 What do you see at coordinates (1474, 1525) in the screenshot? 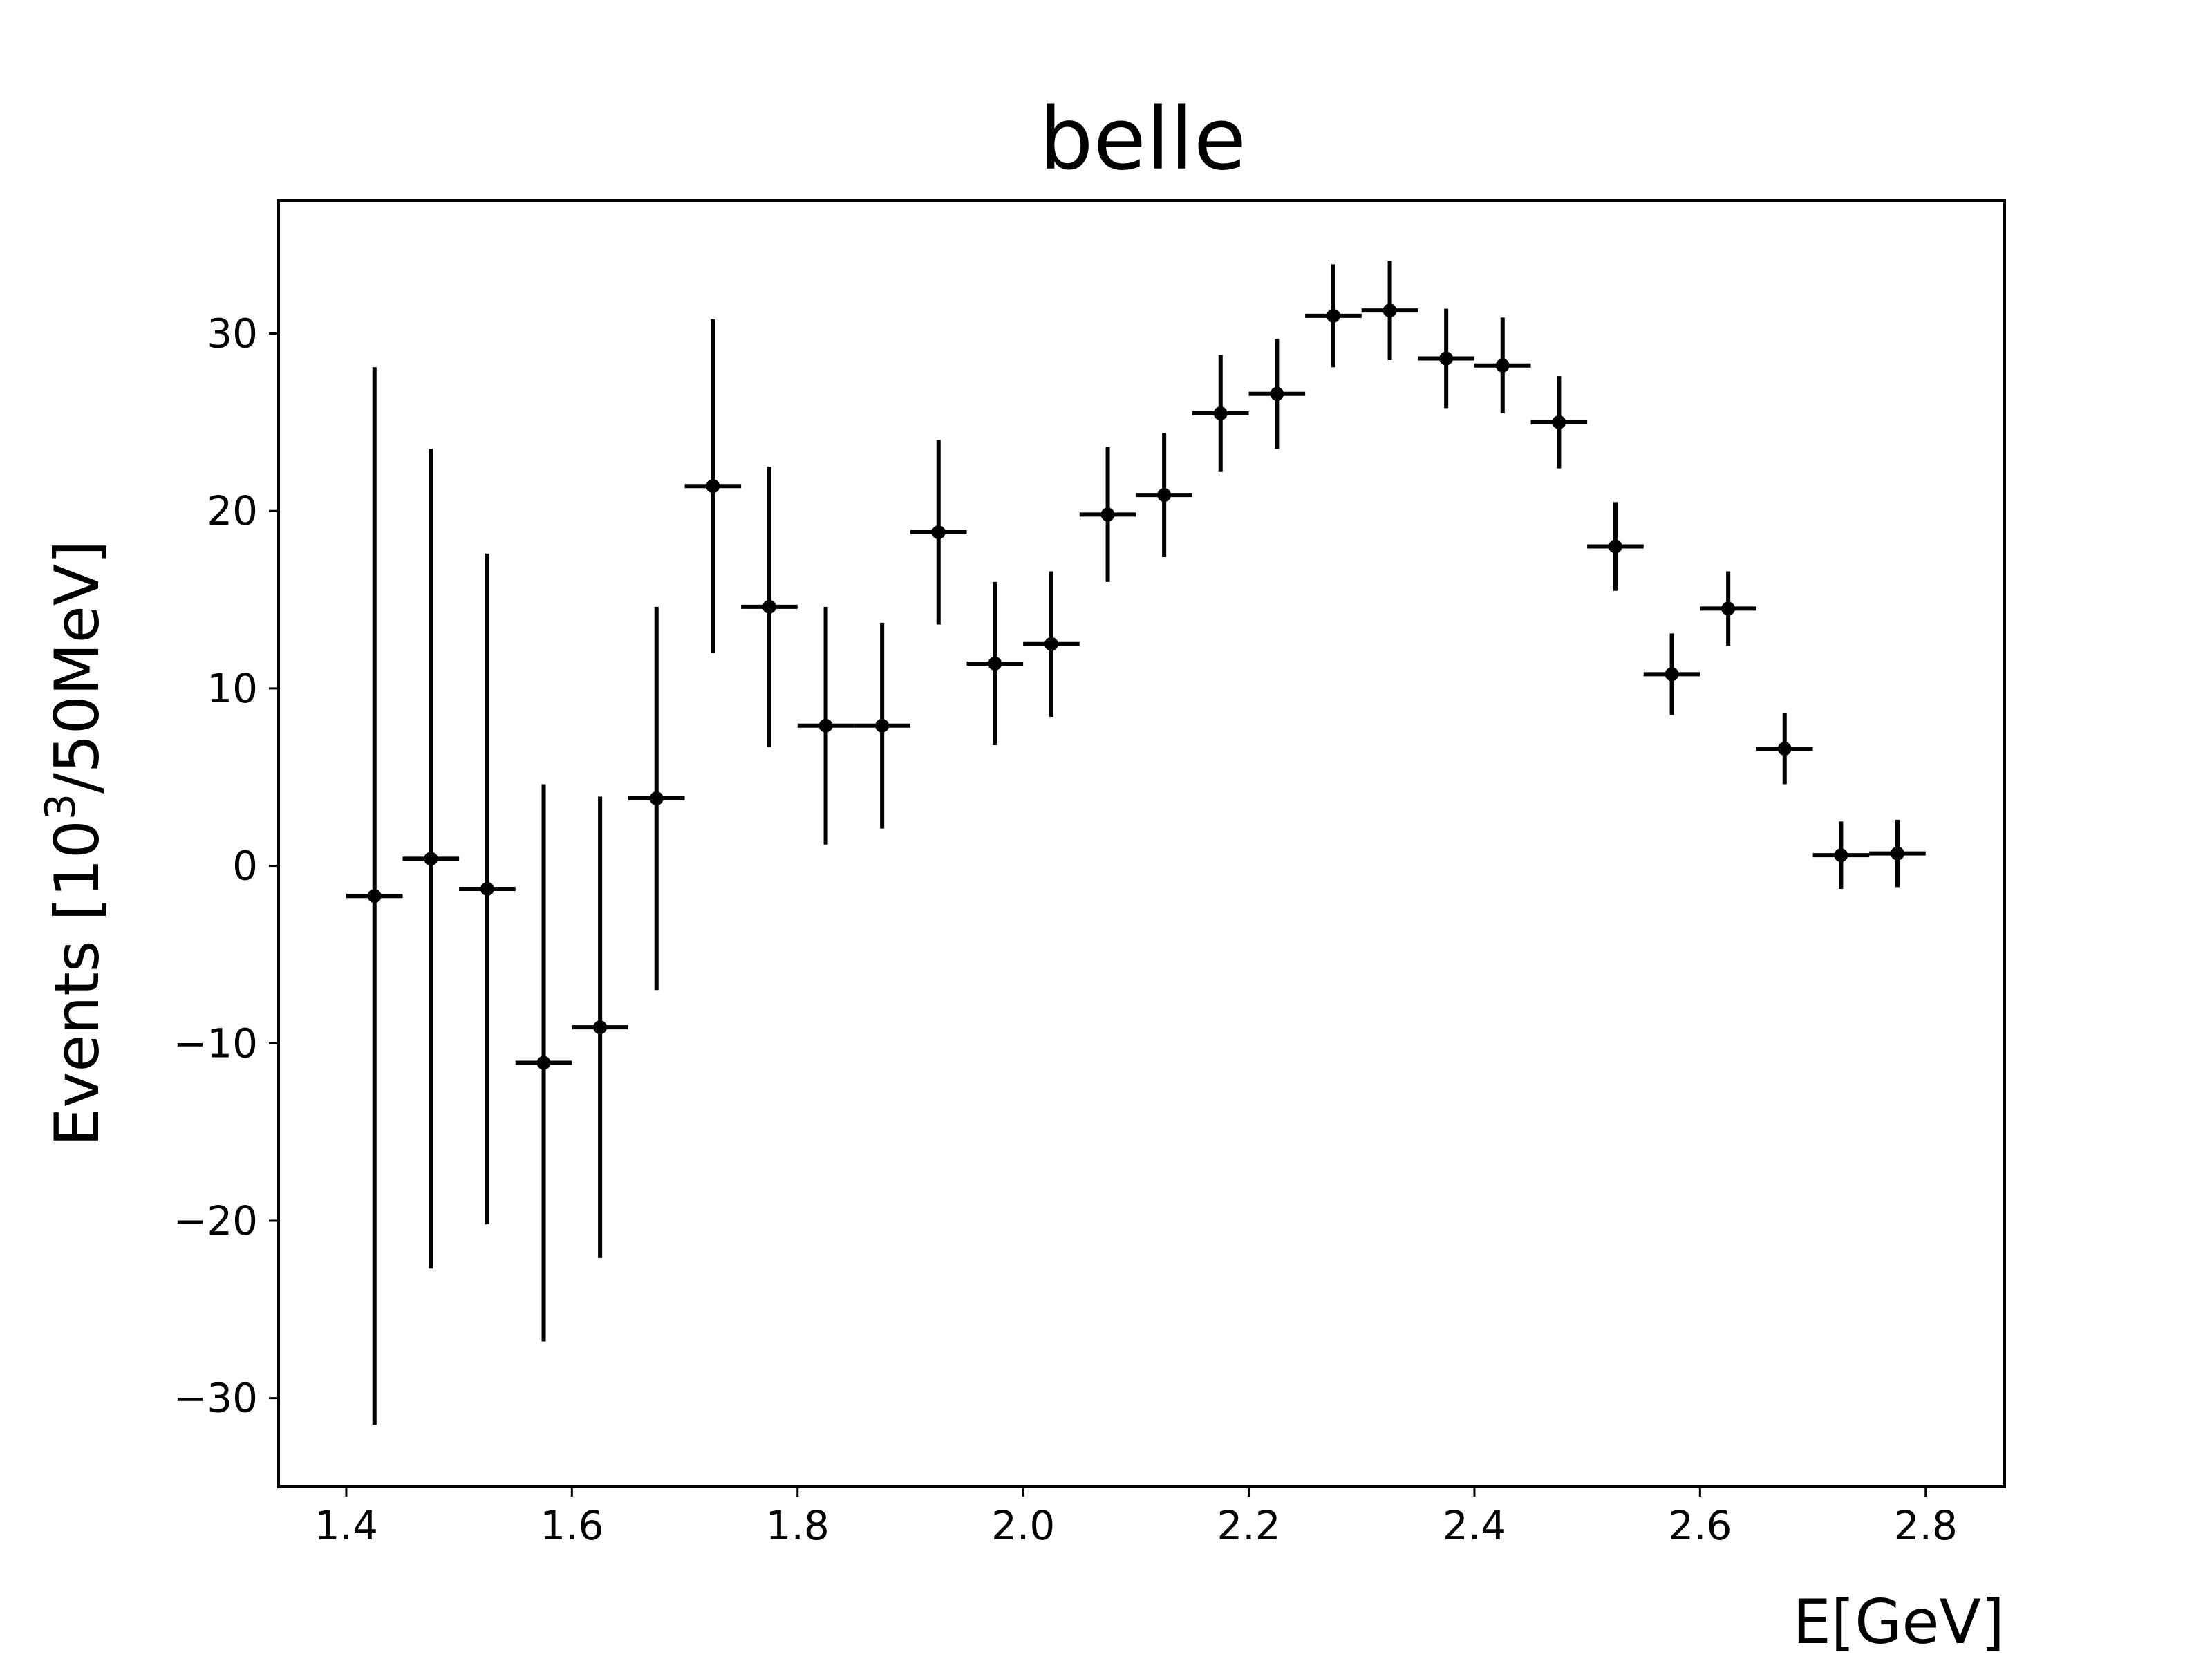
I see `x-tick-label: 2.4` at bounding box center [1474, 1525].